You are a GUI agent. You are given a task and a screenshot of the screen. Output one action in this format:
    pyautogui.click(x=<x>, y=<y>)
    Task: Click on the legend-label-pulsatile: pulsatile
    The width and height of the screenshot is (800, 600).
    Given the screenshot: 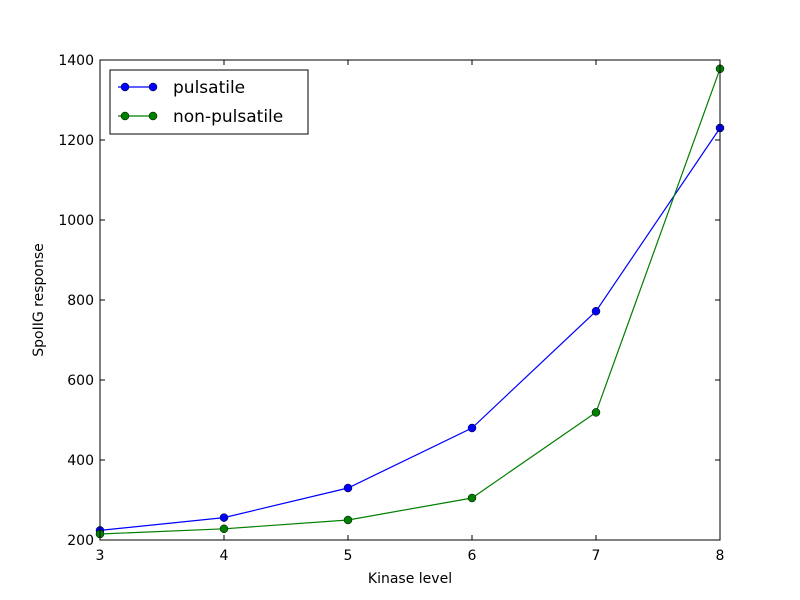 What is the action you would take?
    pyautogui.click(x=209, y=88)
    